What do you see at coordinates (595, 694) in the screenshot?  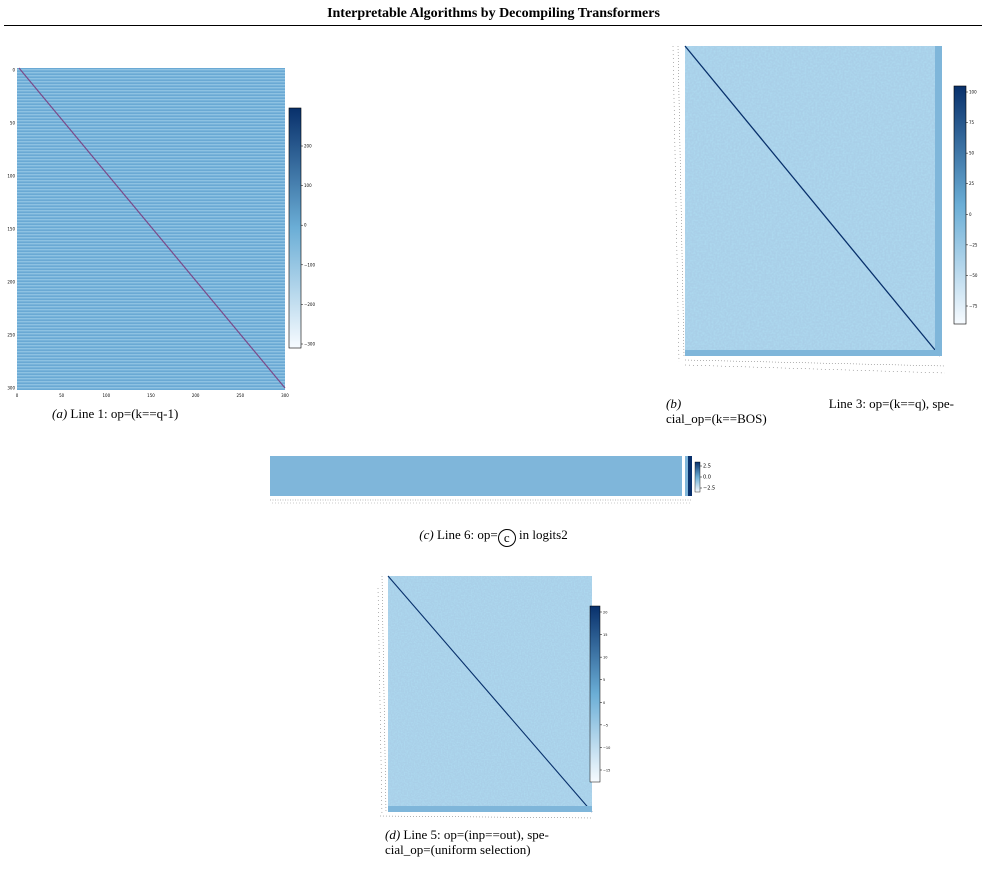 I see `colorbar-d` at bounding box center [595, 694].